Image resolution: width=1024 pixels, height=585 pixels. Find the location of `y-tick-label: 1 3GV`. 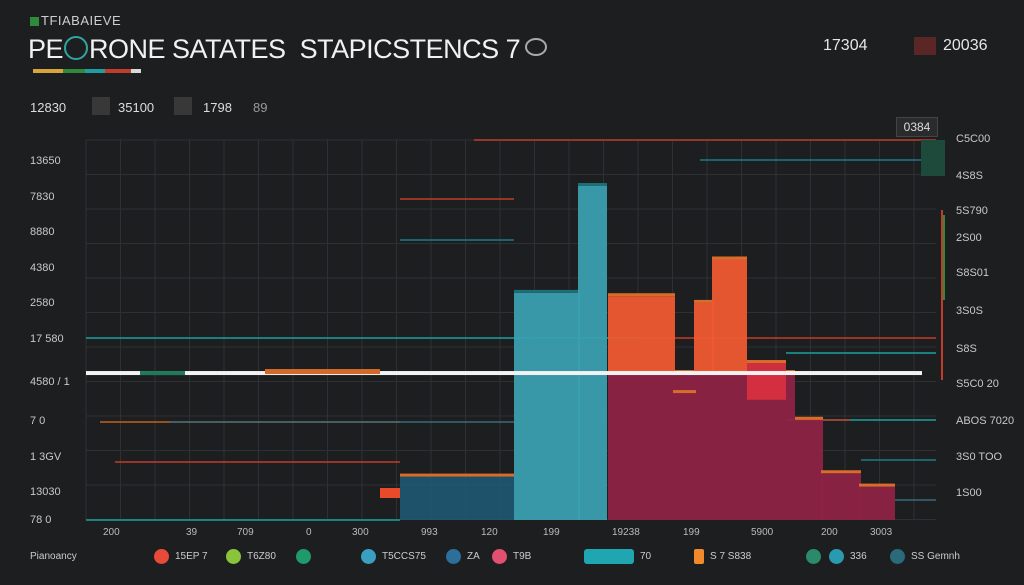

y-tick-label: 1 3GV is located at coordinates (46, 457).